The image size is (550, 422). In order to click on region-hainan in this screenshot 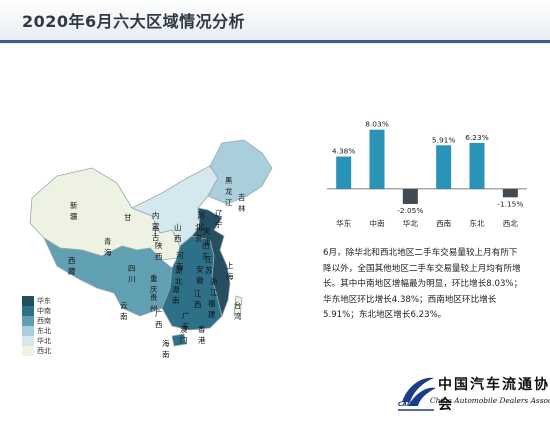, I will do `click(179, 340)`.